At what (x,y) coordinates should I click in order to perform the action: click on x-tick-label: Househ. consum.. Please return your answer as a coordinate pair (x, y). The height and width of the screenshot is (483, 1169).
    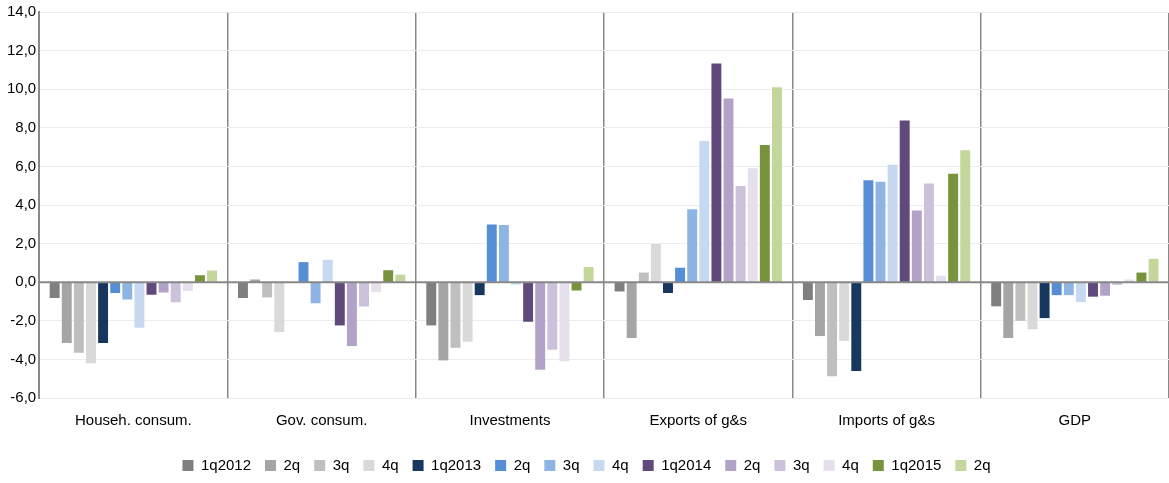
    Looking at the image, I should click on (133, 420).